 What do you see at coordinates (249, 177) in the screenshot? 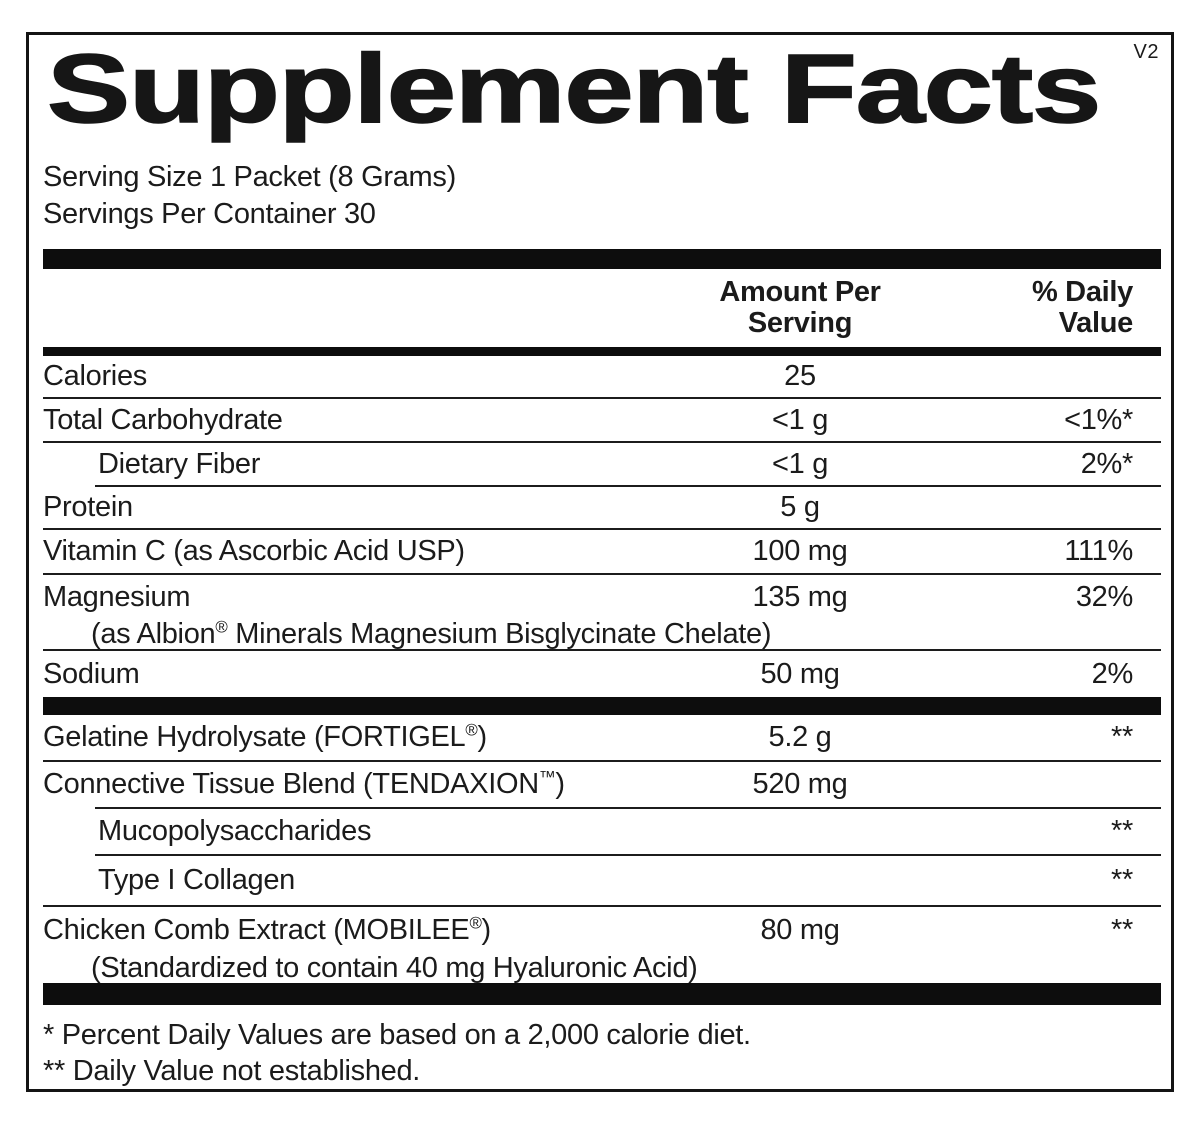
I see `serving-size-line: Serving Size 1 Packet (8 Grams)` at bounding box center [249, 177].